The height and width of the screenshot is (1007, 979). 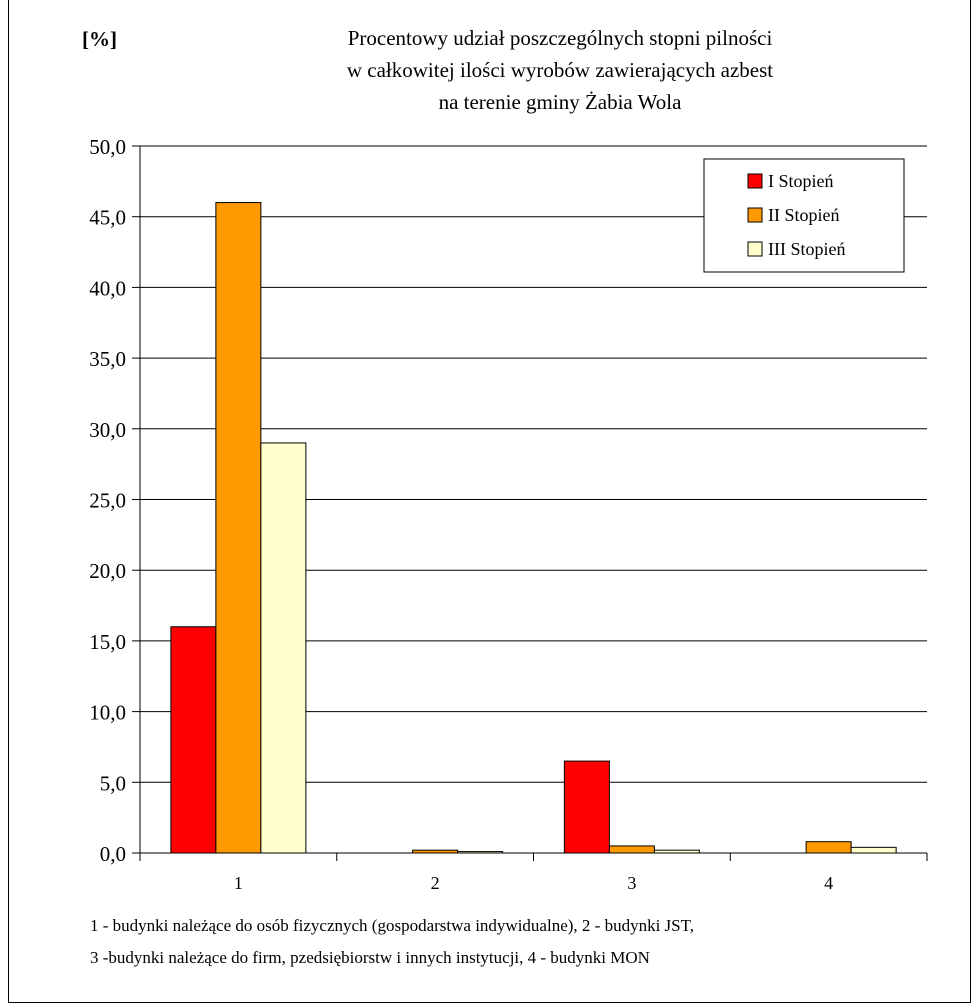 I want to click on x-tick-labels: 1 2 3 4, so click(x=533, y=873).